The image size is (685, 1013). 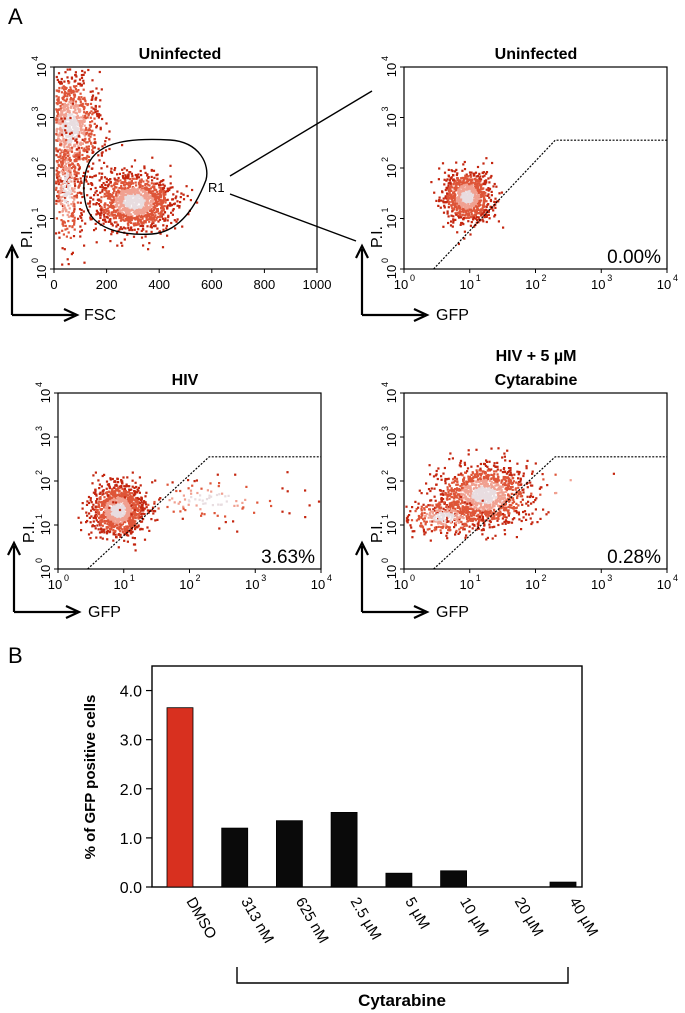 I want to click on y-tick-label: 10, so click(x=41, y=171).